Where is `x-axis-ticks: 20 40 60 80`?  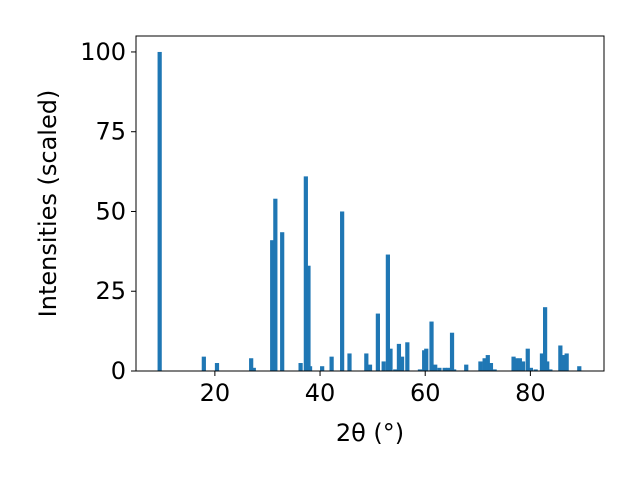 x-axis-ticks: 20 40 60 80 is located at coordinates (373, 389).